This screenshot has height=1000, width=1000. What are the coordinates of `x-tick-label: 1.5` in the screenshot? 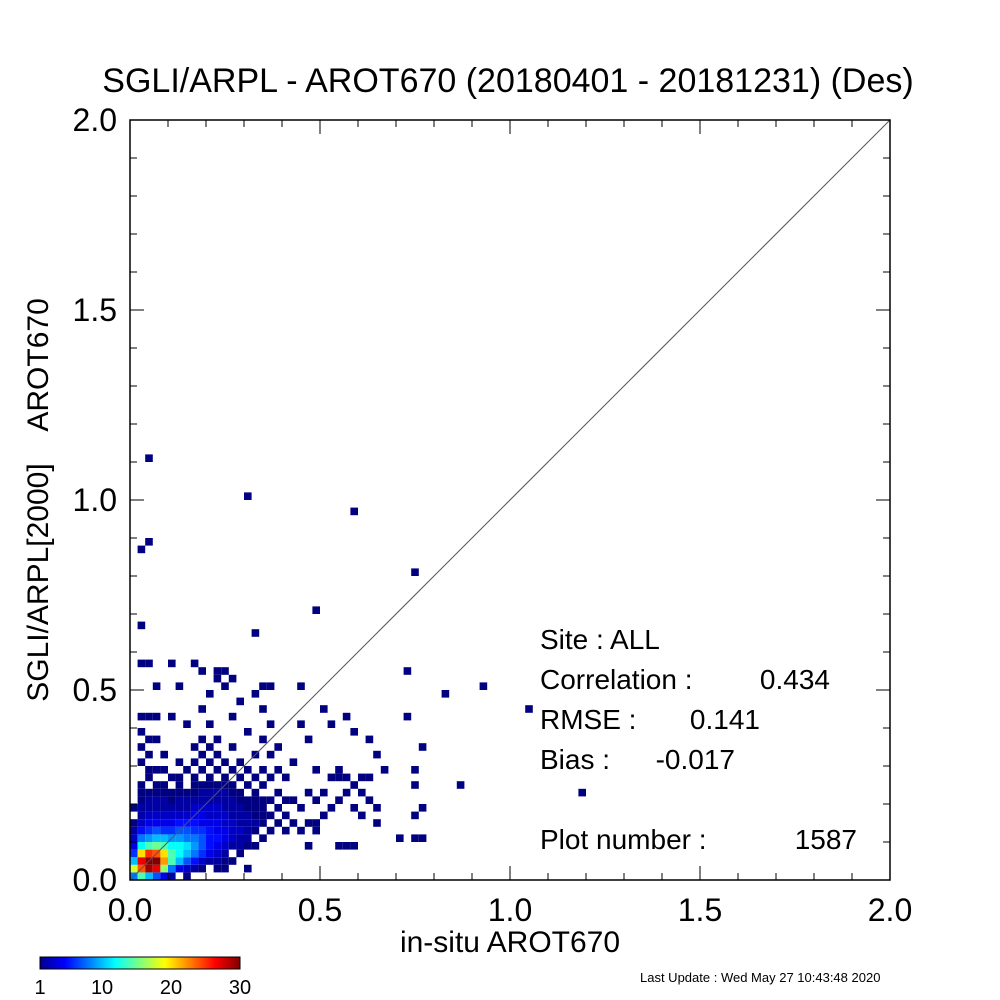 It's located at (700, 910).